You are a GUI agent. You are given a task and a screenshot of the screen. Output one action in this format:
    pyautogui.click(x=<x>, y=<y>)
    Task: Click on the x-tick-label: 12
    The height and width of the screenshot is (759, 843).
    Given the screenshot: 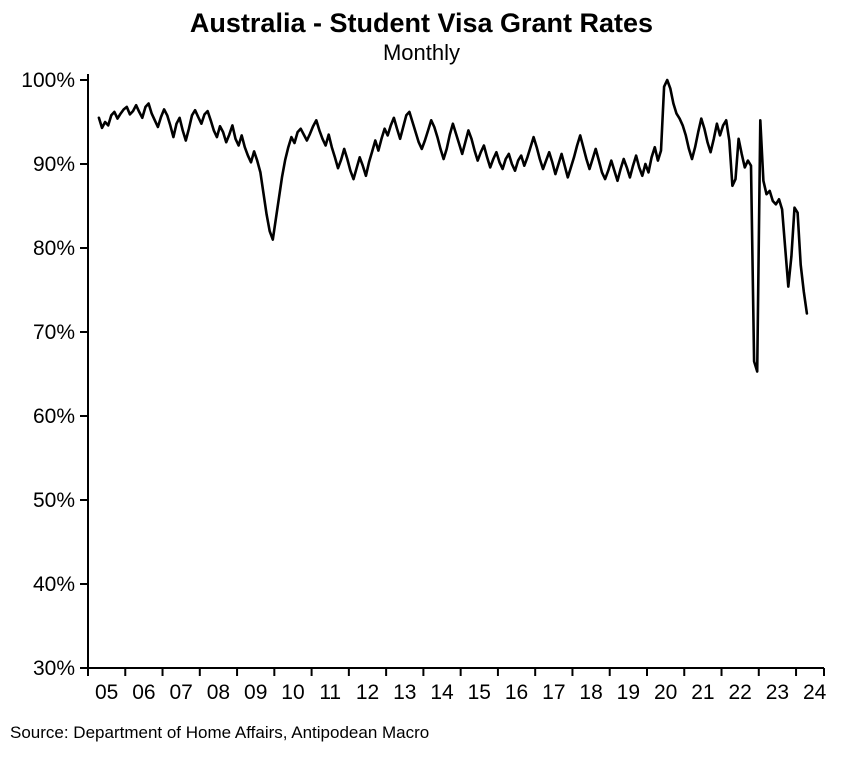 What is the action you would take?
    pyautogui.click(x=367, y=692)
    